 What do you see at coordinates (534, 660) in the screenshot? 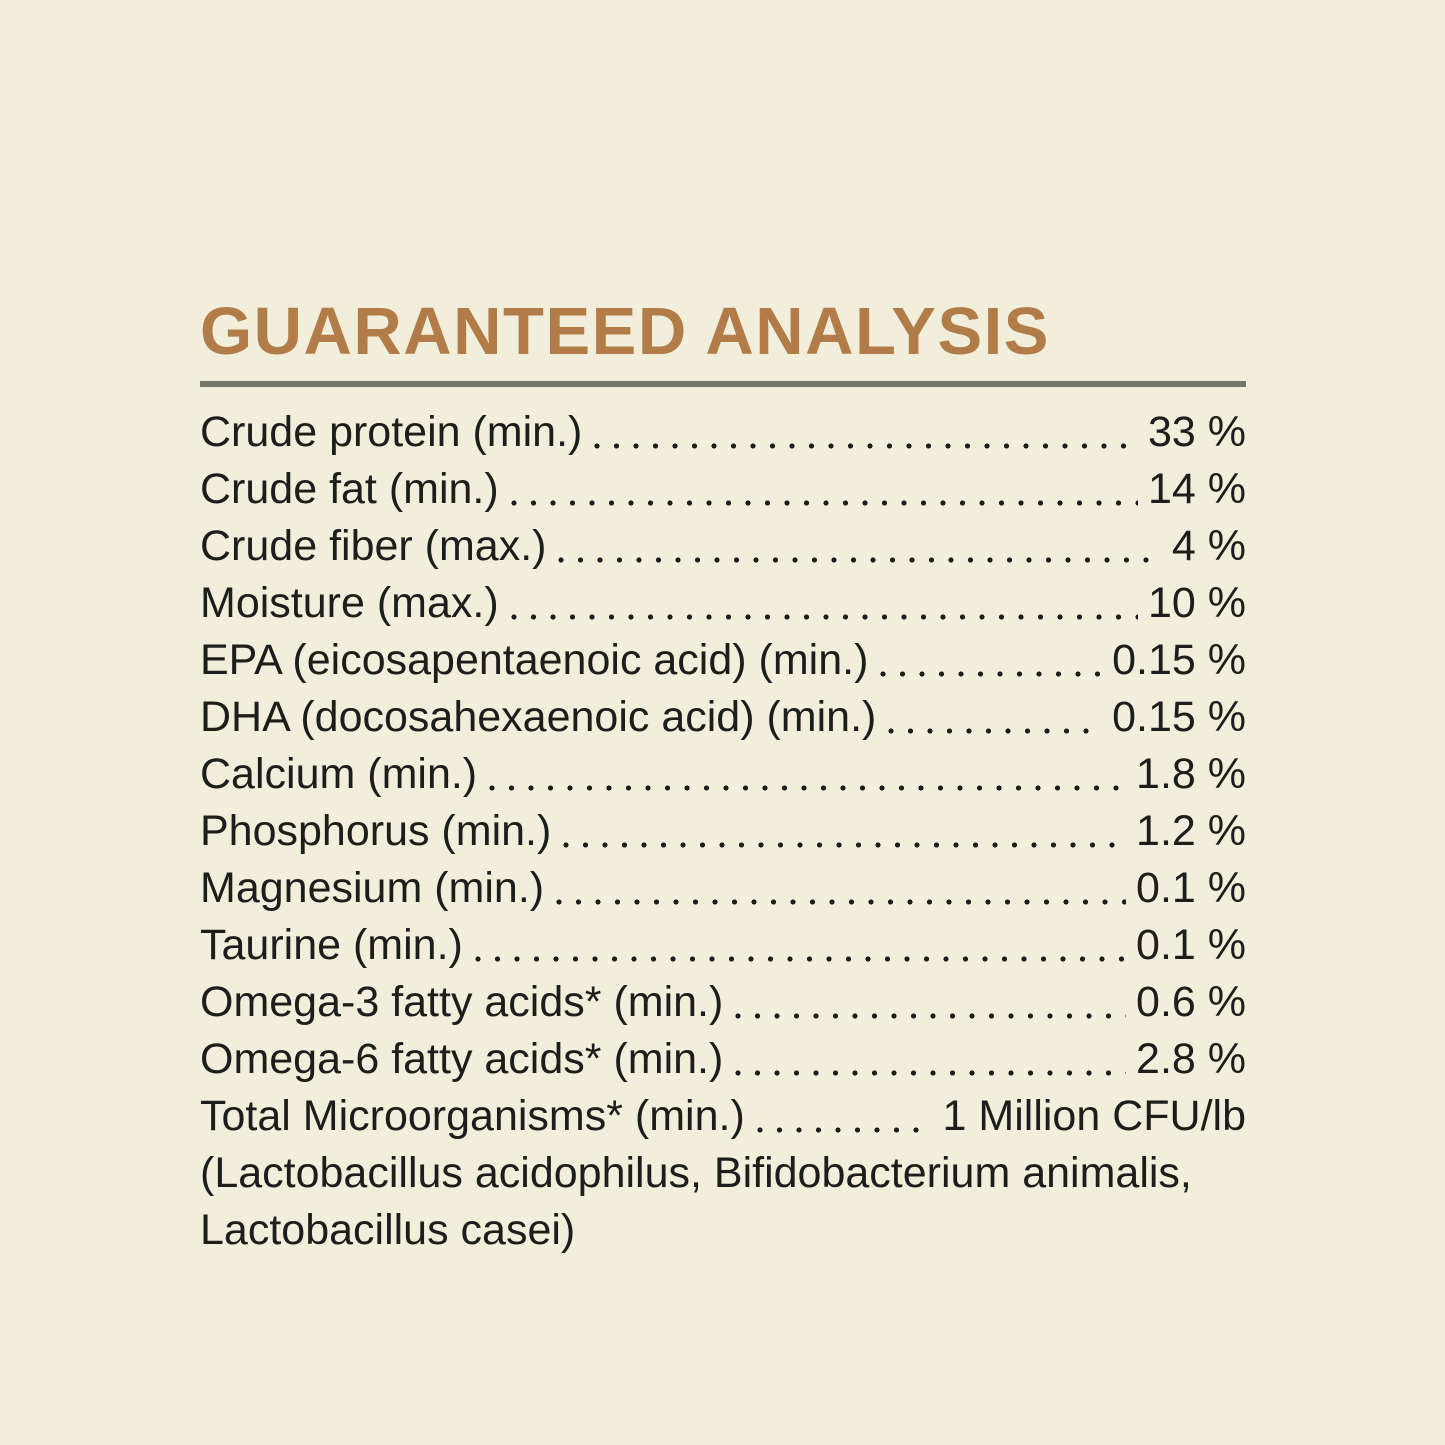
I see `nutrient-label: EPA (eicosapentaenoic acid) (min.)` at bounding box center [534, 660].